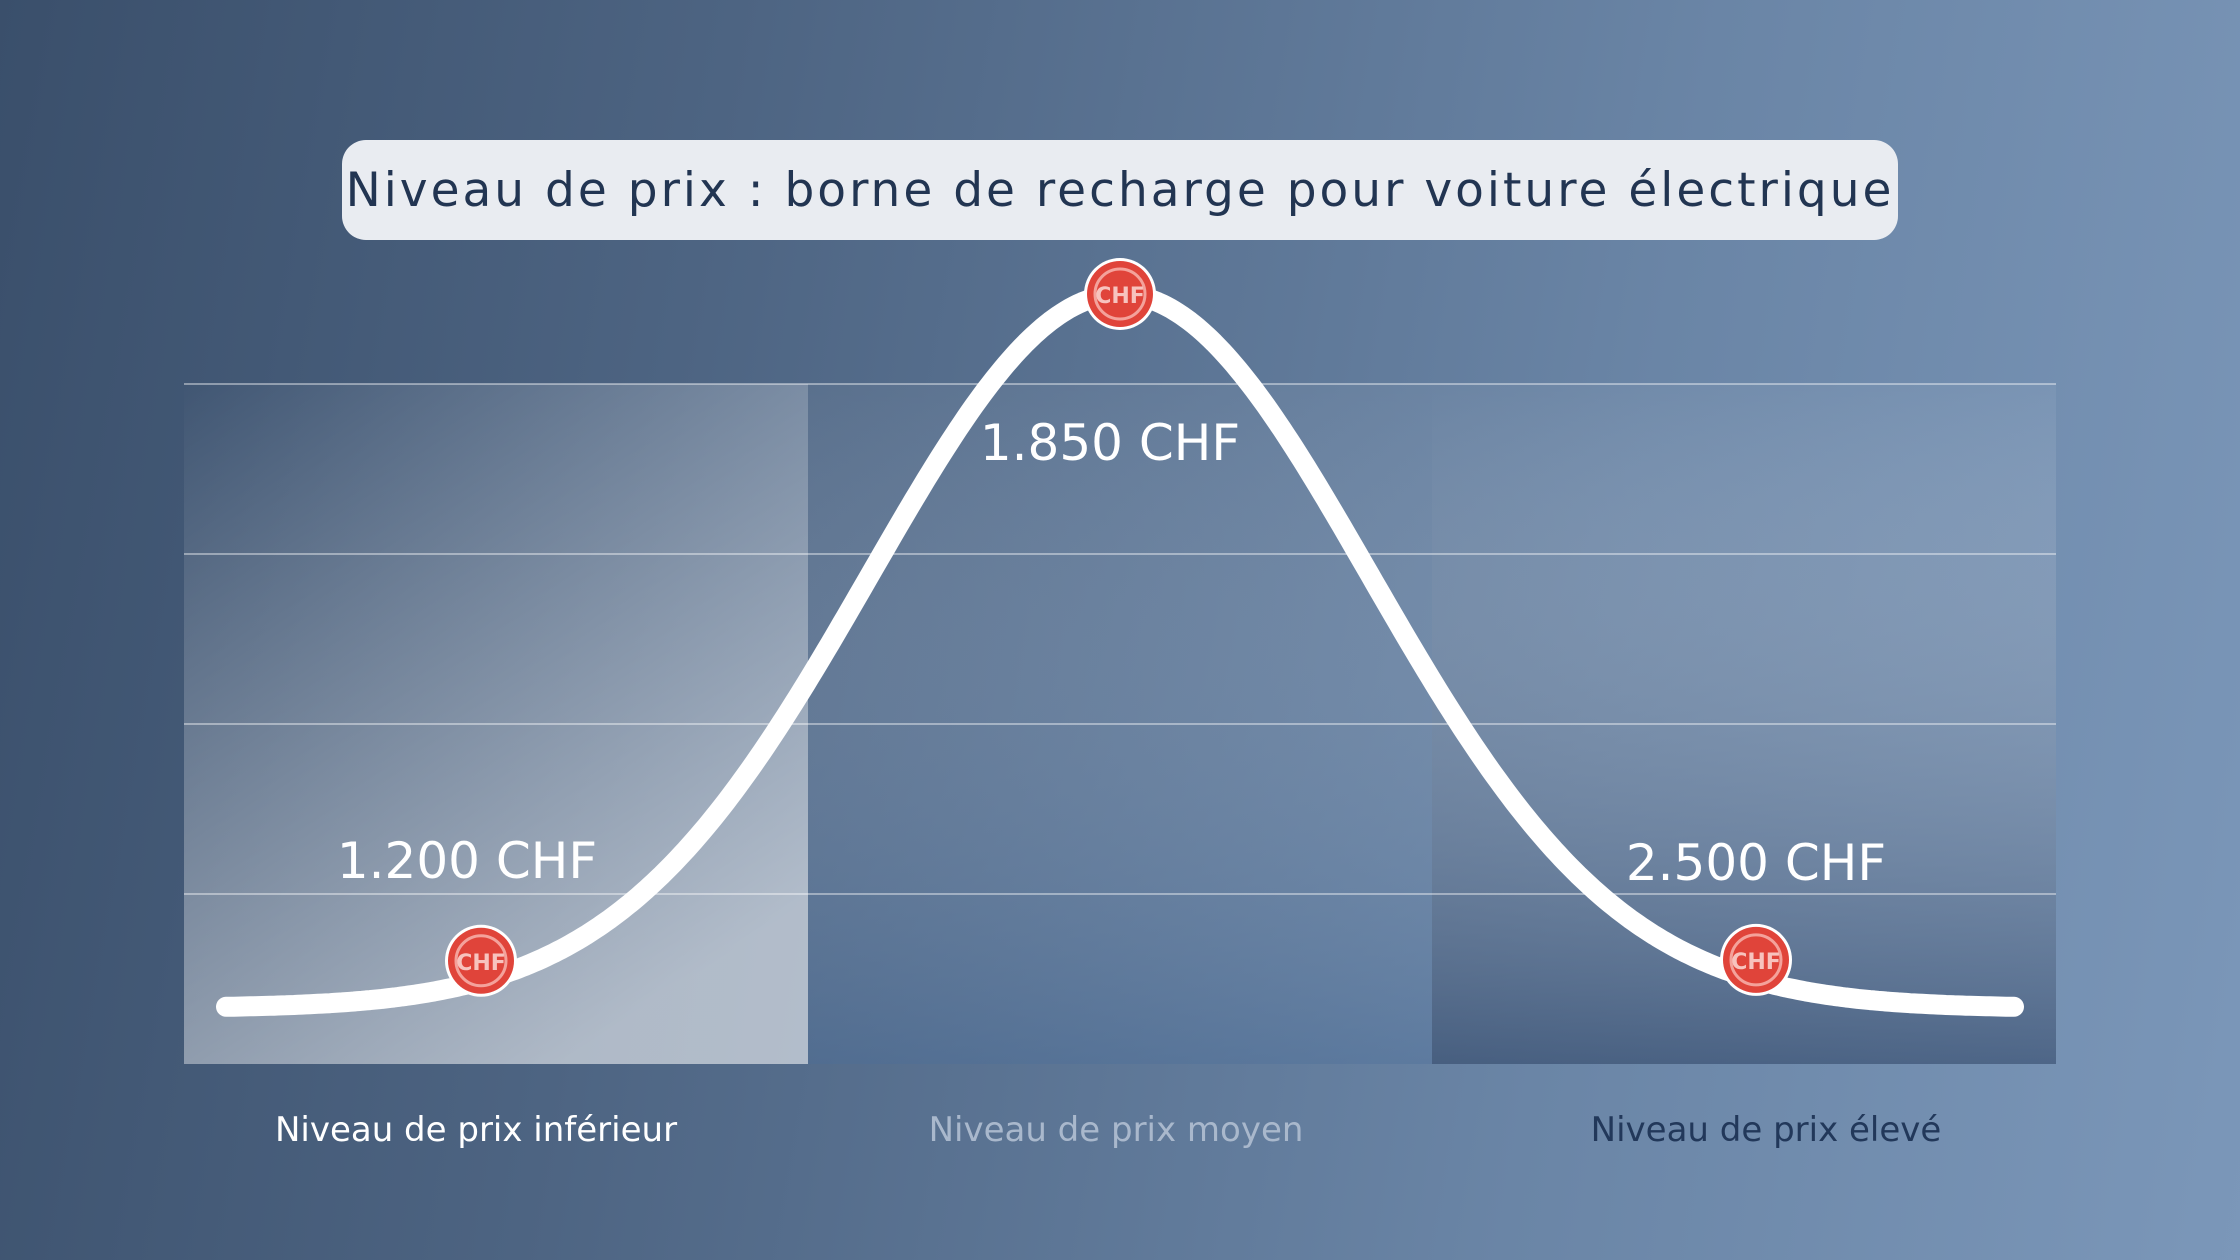 Image resolution: width=2240 pixels, height=1260 pixels. Describe the element at coordinates (1756, 863) in the screenshot. I see `value-label-2: 2.500 CHF` at that location.